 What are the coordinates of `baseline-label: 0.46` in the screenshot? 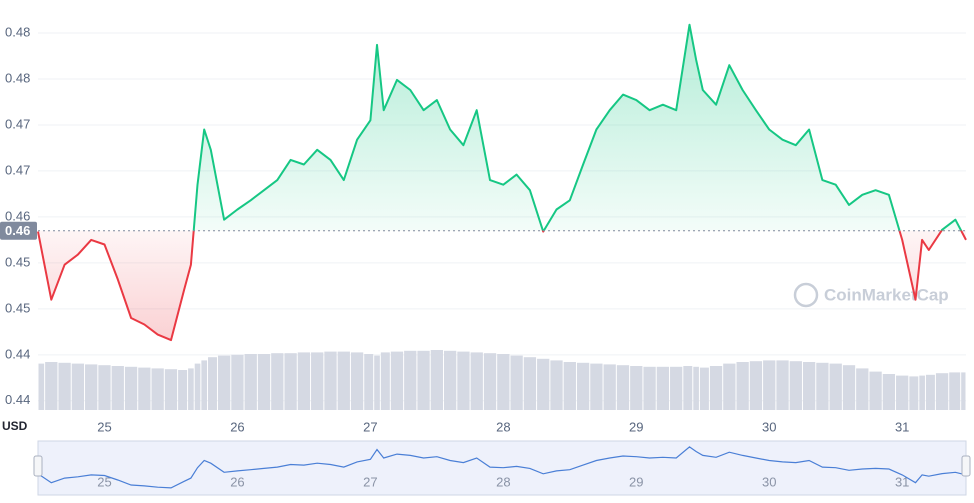 It's located at (17, 230).